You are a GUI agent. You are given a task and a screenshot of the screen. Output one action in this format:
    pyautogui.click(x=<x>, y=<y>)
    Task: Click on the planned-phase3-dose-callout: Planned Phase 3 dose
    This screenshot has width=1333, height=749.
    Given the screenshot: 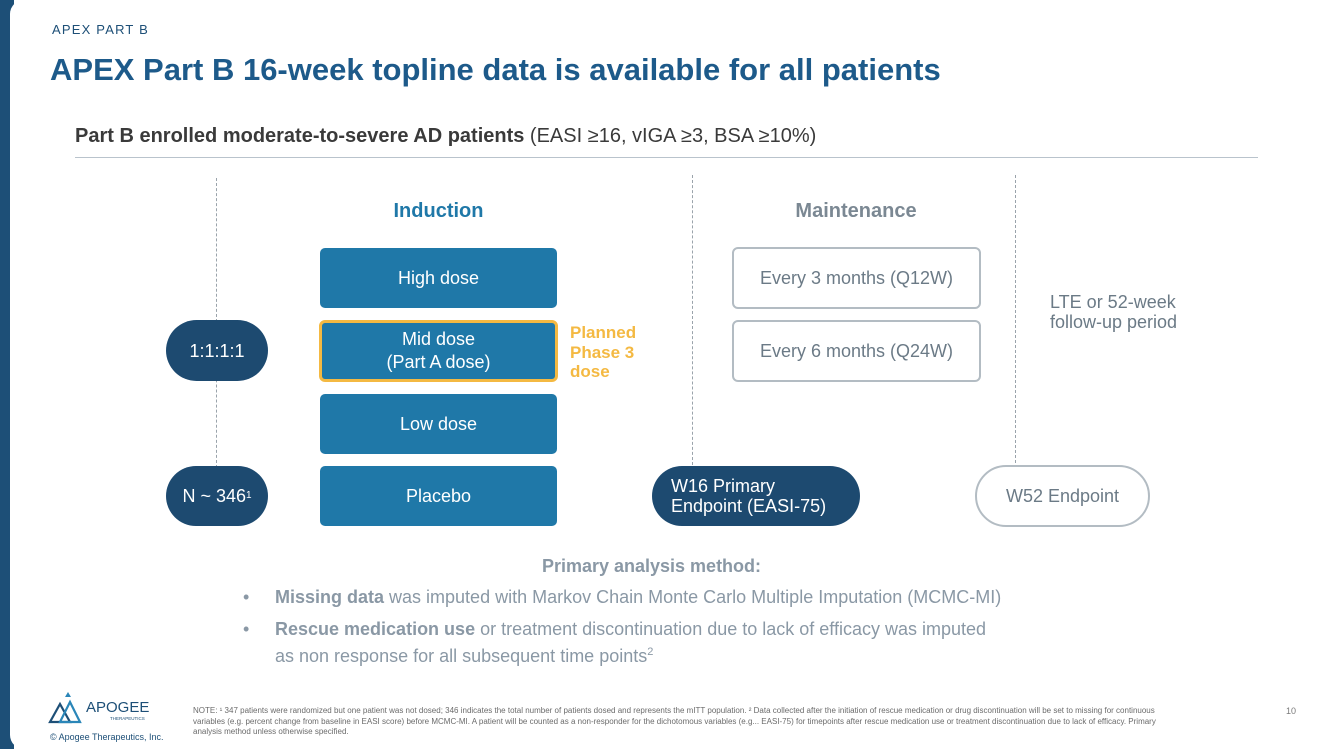 What is the action you would take?
    pyautogui.click(x=603, y=352)
    